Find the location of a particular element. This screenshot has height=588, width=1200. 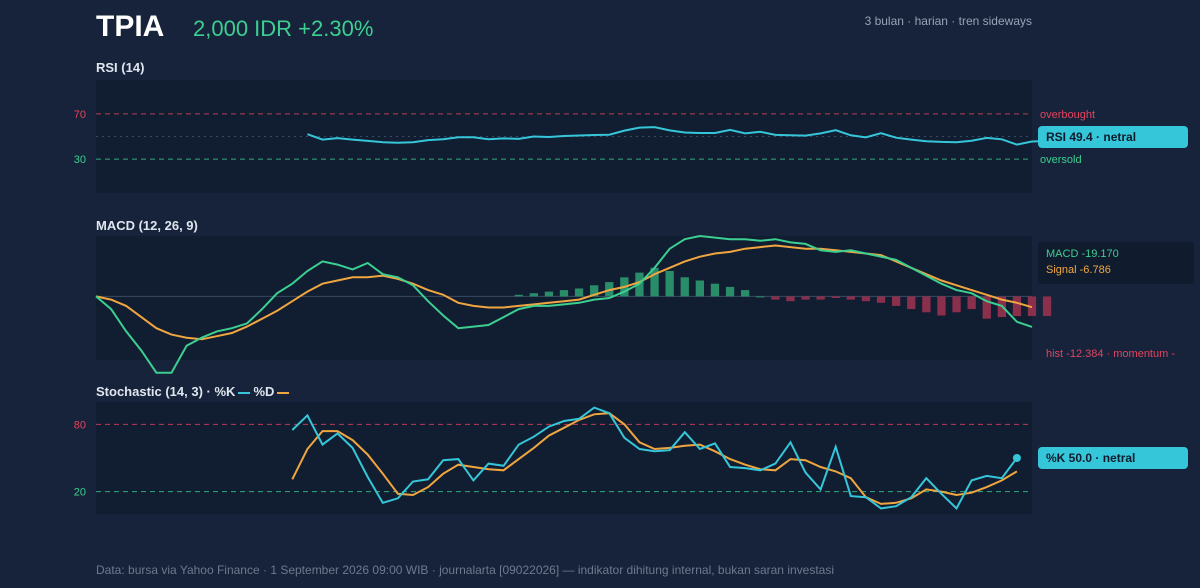

stoch-k-line is located at coordinates (654, 458).